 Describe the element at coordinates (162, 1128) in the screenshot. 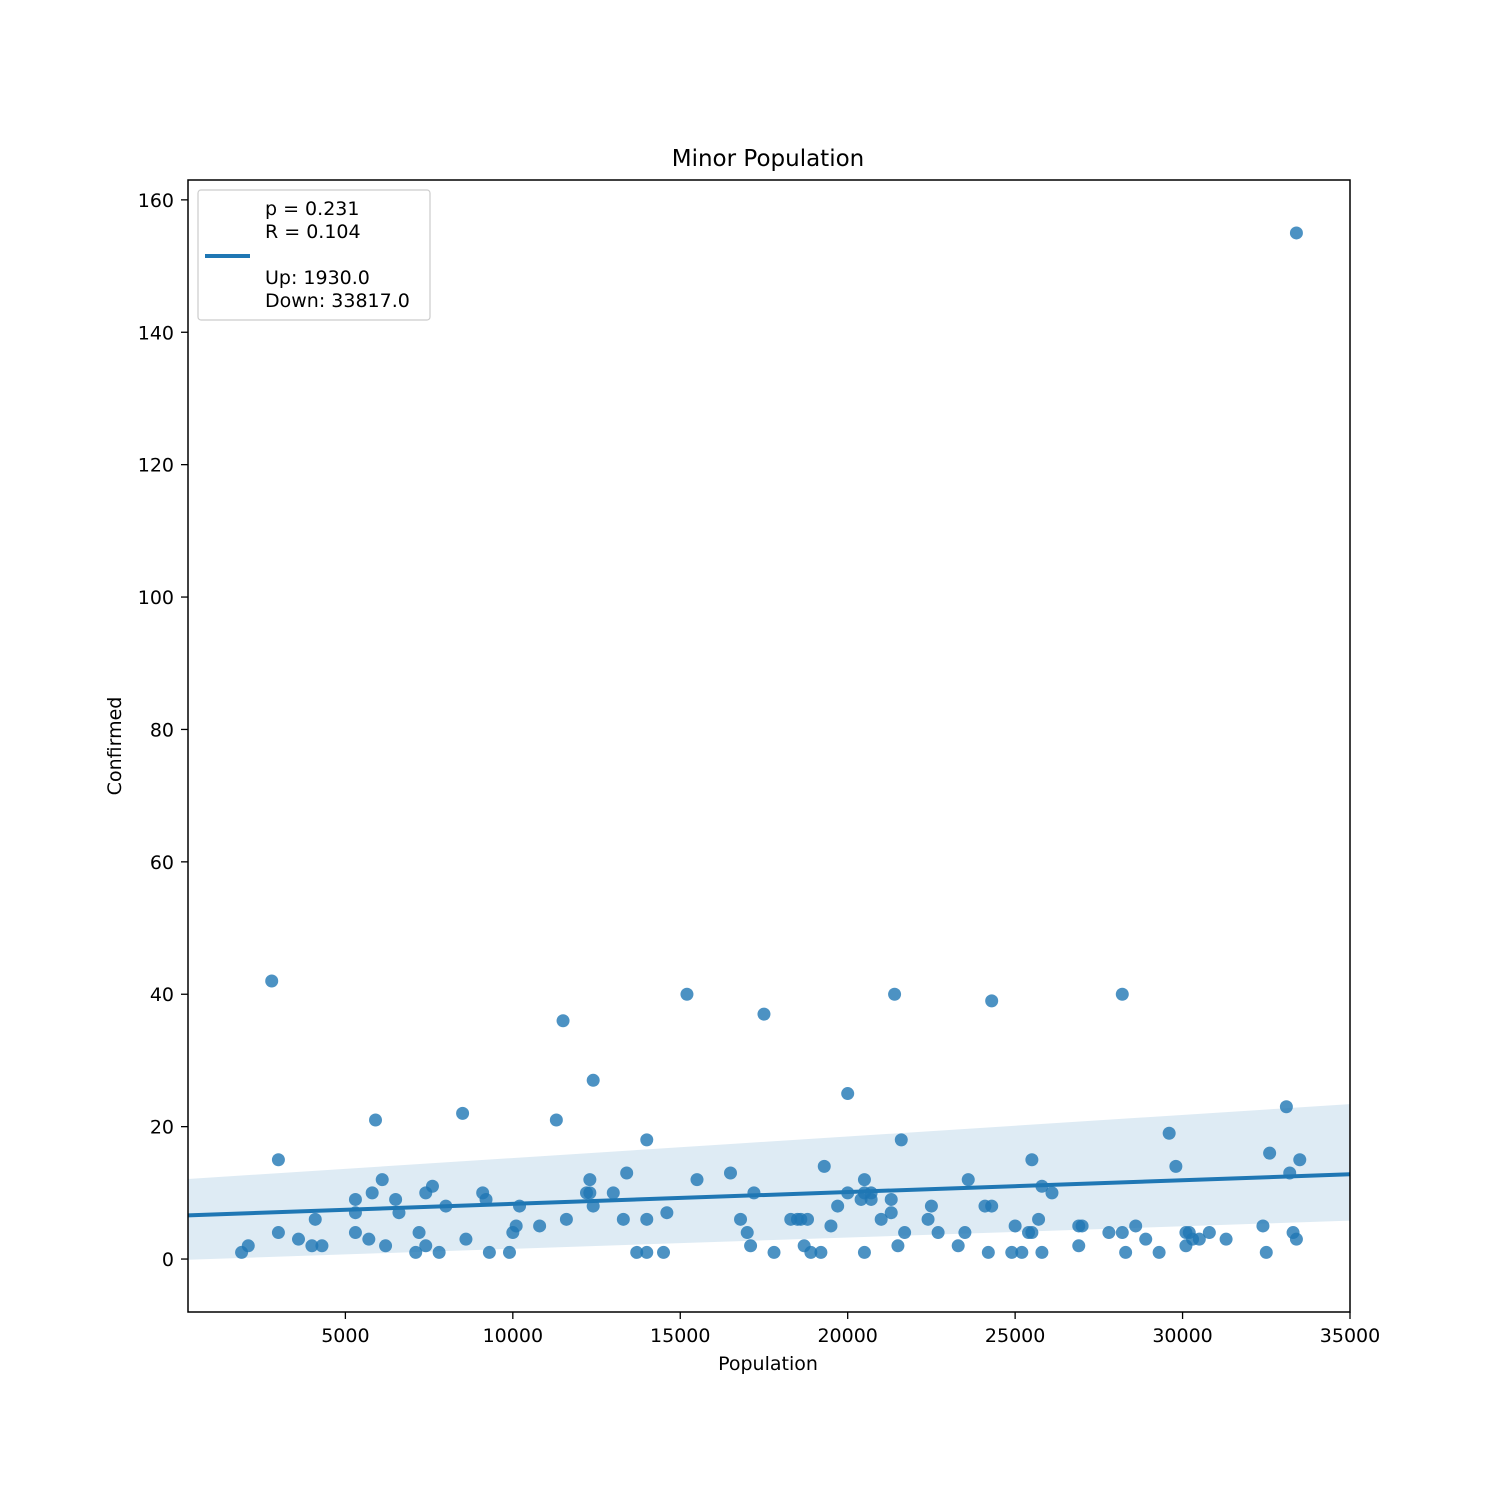

I see `y-tick-label: 20` at that location.